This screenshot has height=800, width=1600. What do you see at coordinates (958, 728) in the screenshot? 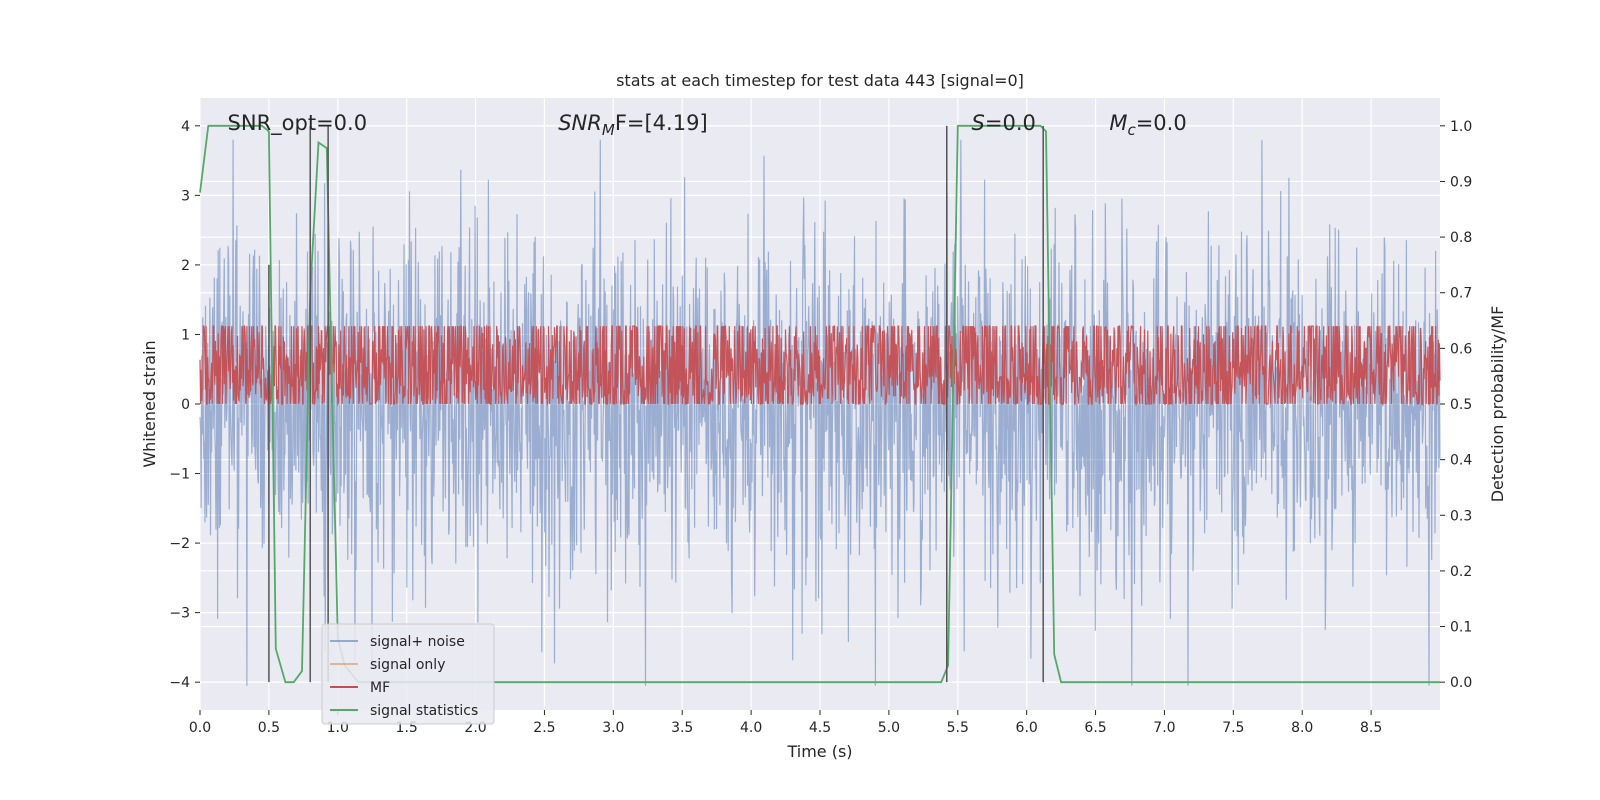
I see `x-tick-label: 5.5` at bounding box center [958, 728].